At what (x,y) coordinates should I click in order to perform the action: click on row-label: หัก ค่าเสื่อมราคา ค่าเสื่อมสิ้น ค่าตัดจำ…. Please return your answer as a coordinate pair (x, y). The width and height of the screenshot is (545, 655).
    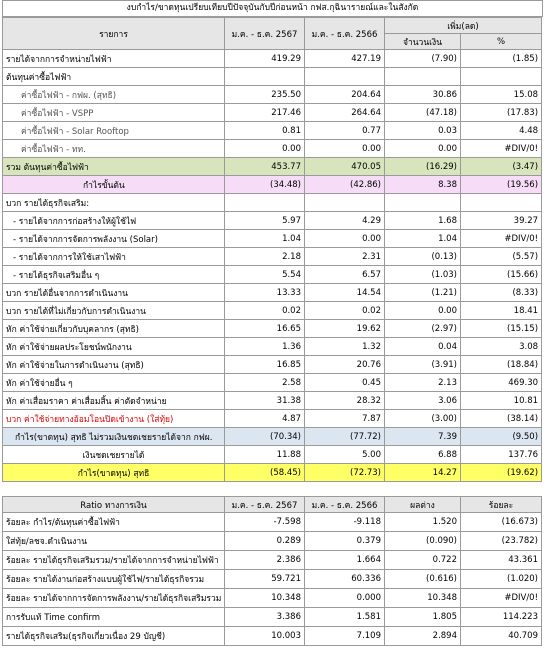
    Looking at the image, I should click on (113, 400).